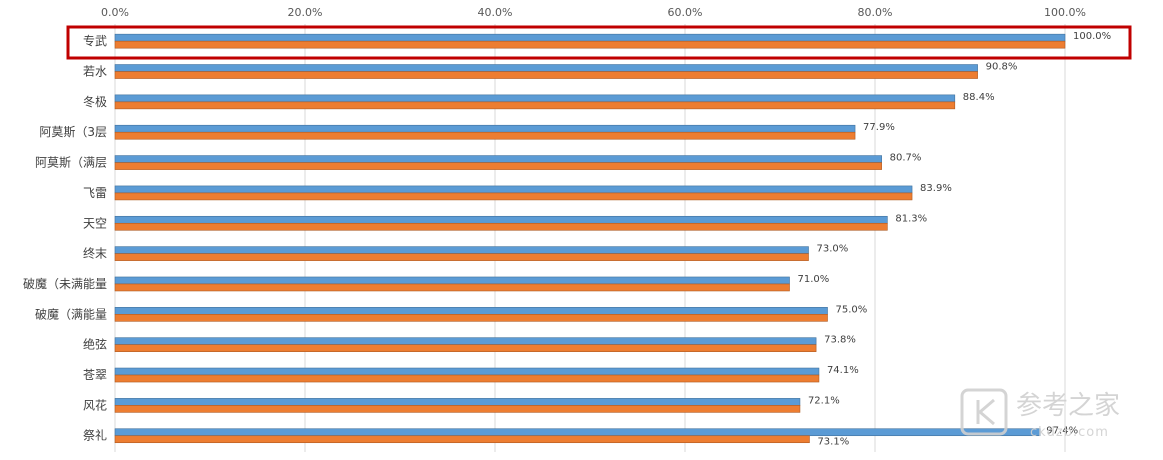 The height and width of the screenshot is (460, 1163). Describe the element at coordinates (95, 40) in the screenshot. I see `category-label: 专武` at that location.